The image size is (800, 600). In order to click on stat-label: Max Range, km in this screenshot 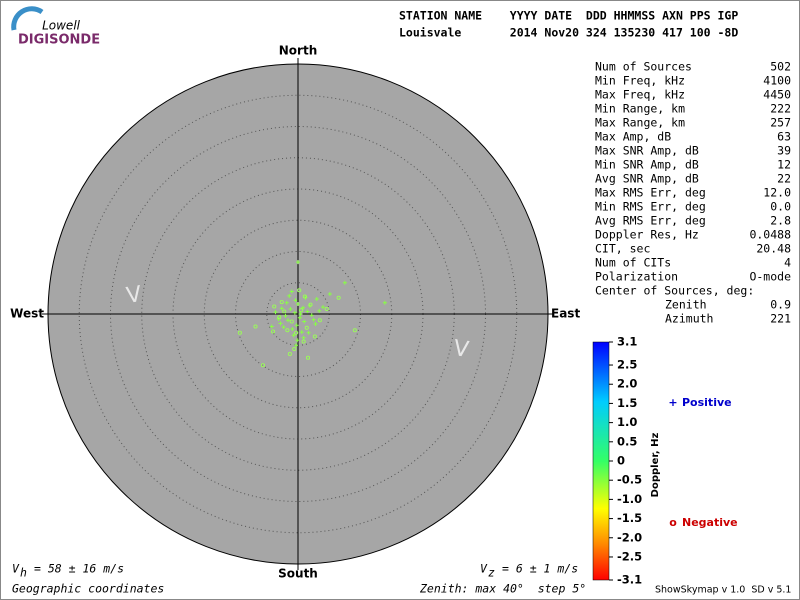, I will do `click(640, 123)`.